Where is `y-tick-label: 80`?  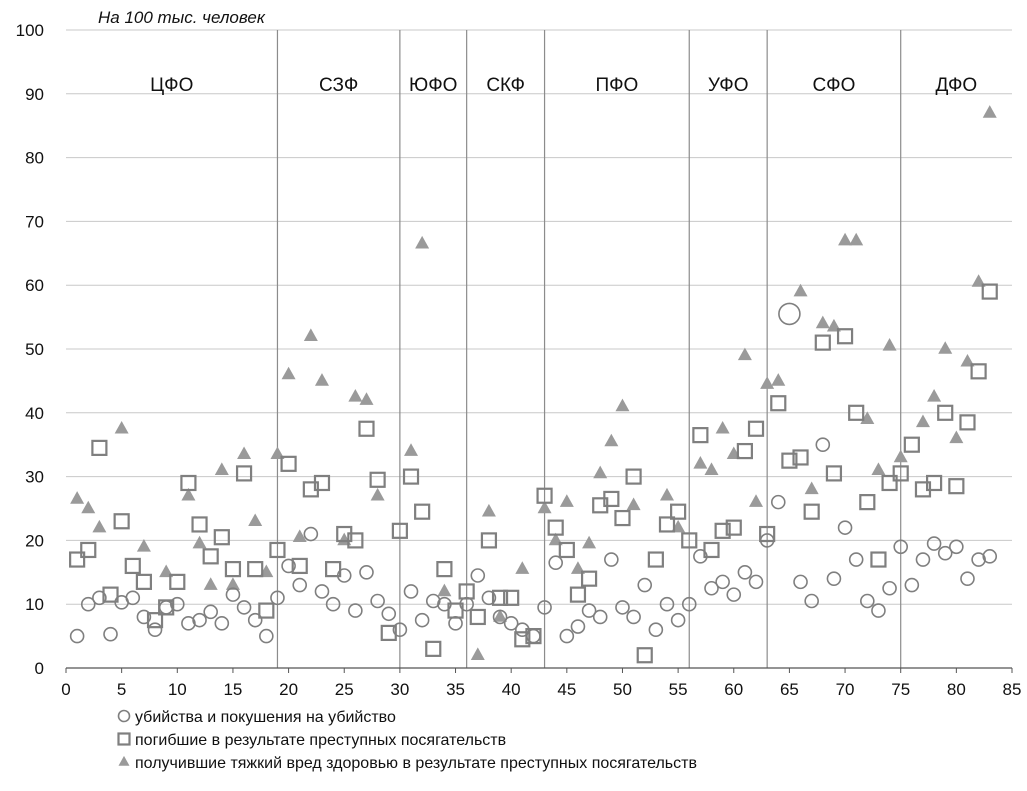 y-tick-label: 80 is located at coordinates (34, 158).